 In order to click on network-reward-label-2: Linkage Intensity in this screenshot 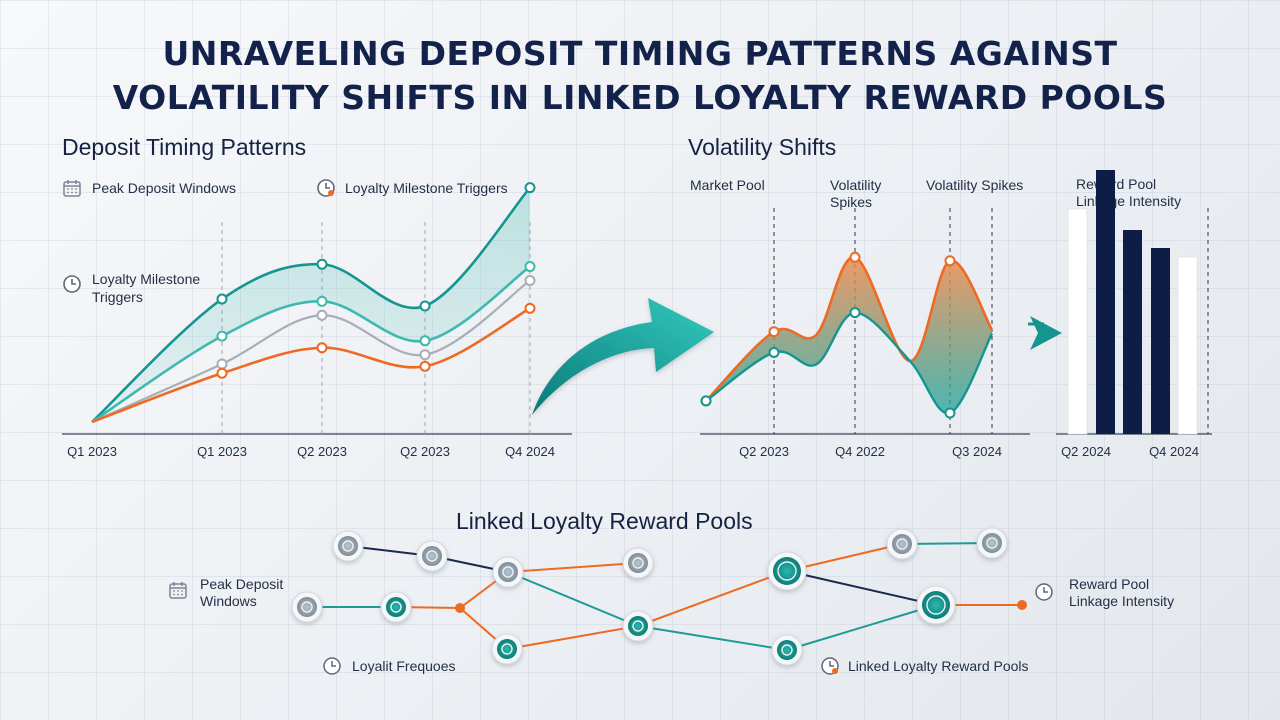, I will do `click(1122, 601)`.